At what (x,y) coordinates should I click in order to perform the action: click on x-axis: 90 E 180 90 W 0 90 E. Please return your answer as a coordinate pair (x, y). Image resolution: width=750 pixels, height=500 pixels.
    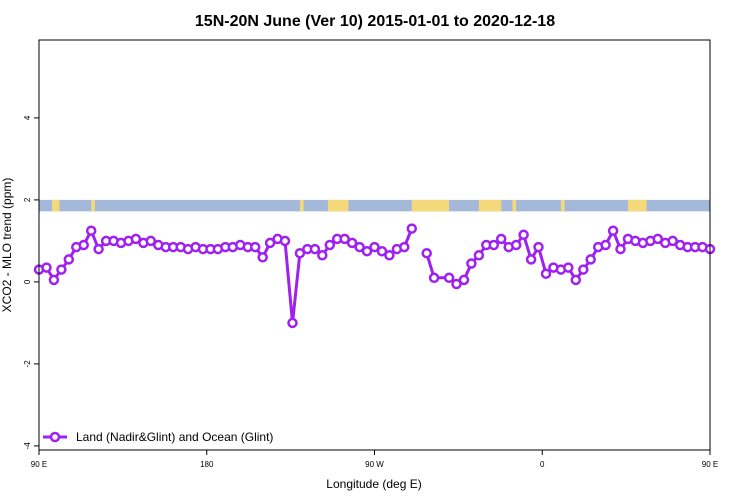
    Looking at the image, I should click on (374, 459).